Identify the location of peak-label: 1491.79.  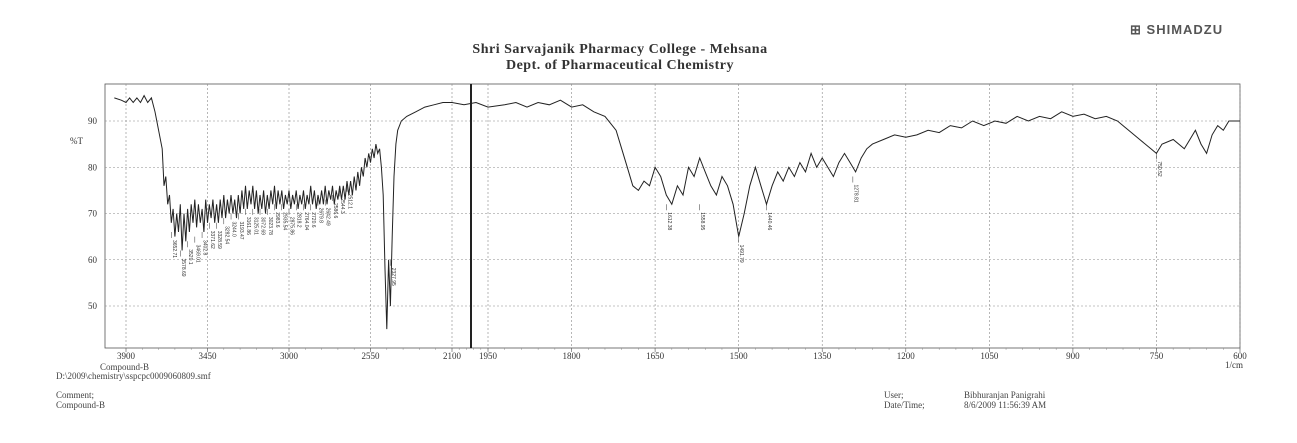
(741, 254).